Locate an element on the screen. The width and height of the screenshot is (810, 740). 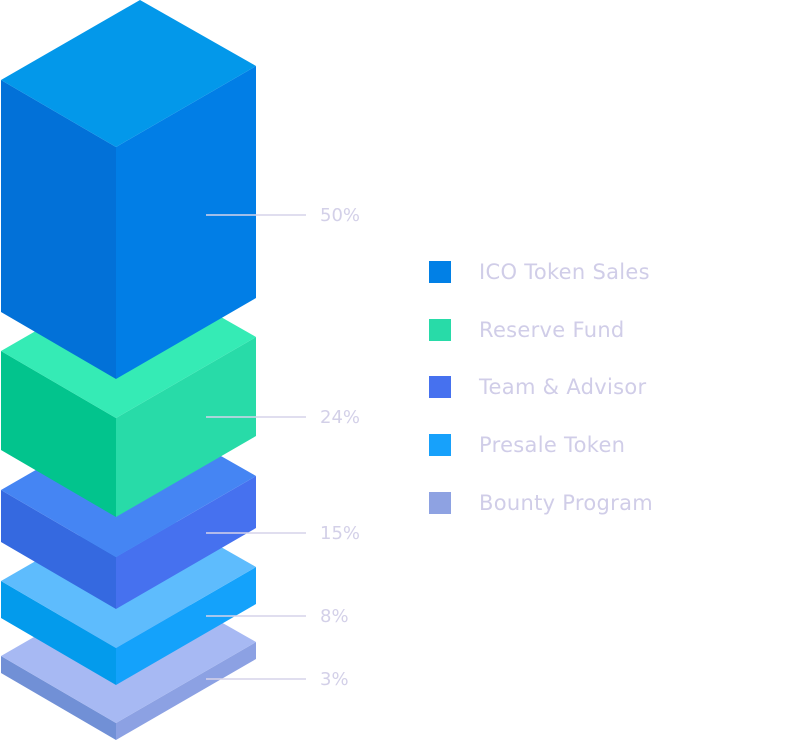
legend-label: Reserve Fund is located at coordinates (552, 329).